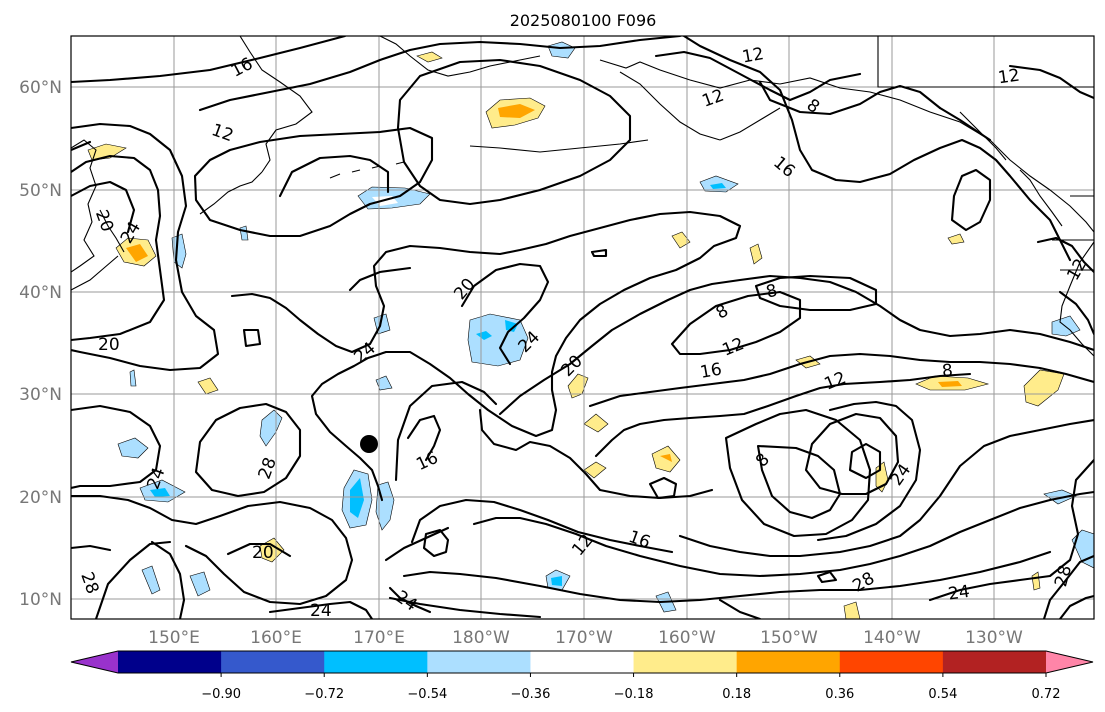 The height and width of the screenshot is (712, 1105). What do you see at coordinates (369, 444) in the screenshot?
I see `storm-marker` at bounding box center [369, 444].